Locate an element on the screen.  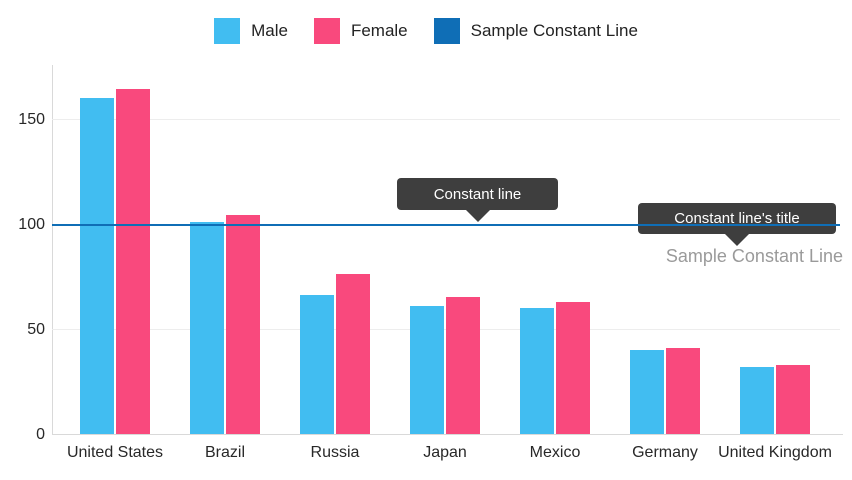
legend-item-male: Male is located at coordinates (251, 31).